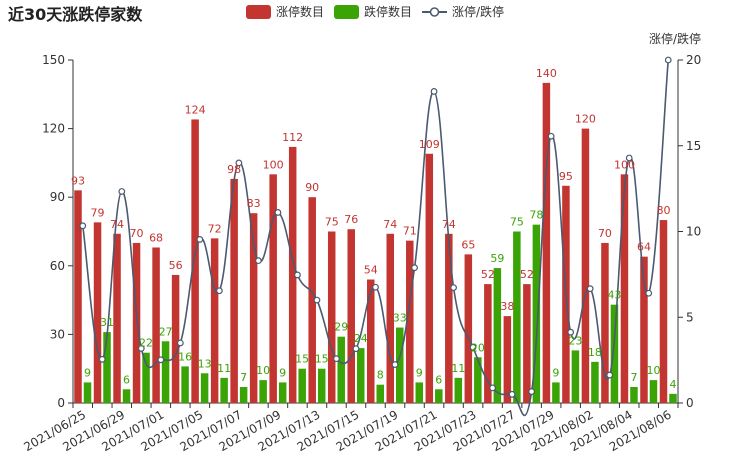  I want to click on data-label-limit-up: 74, so click(117, 224).